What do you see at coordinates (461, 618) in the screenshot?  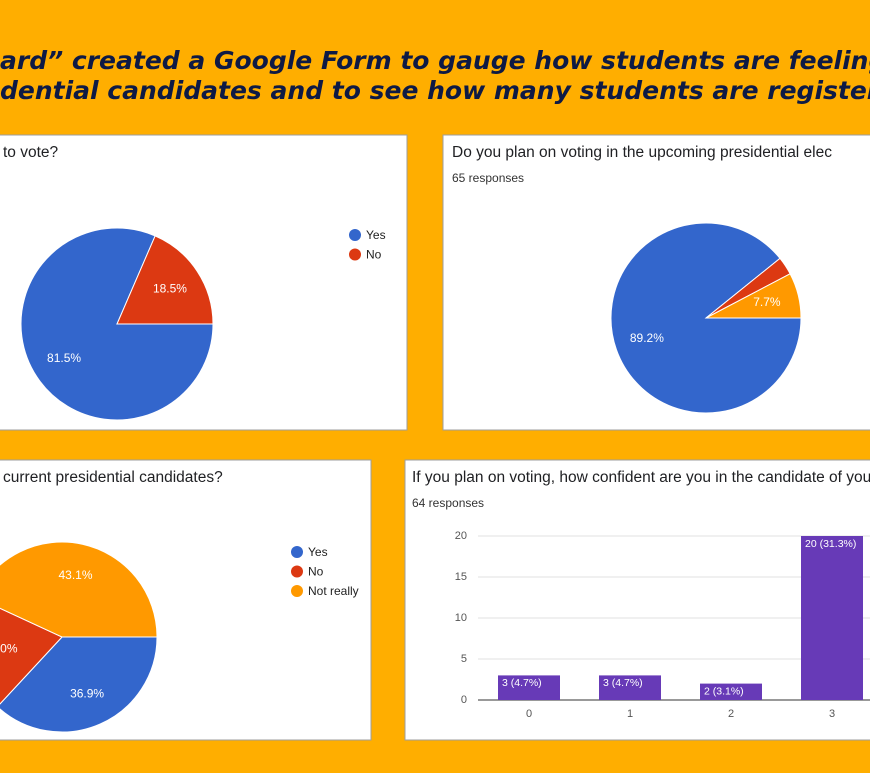 I see `y-tick-label: 10` at bounding box center [461, 618].